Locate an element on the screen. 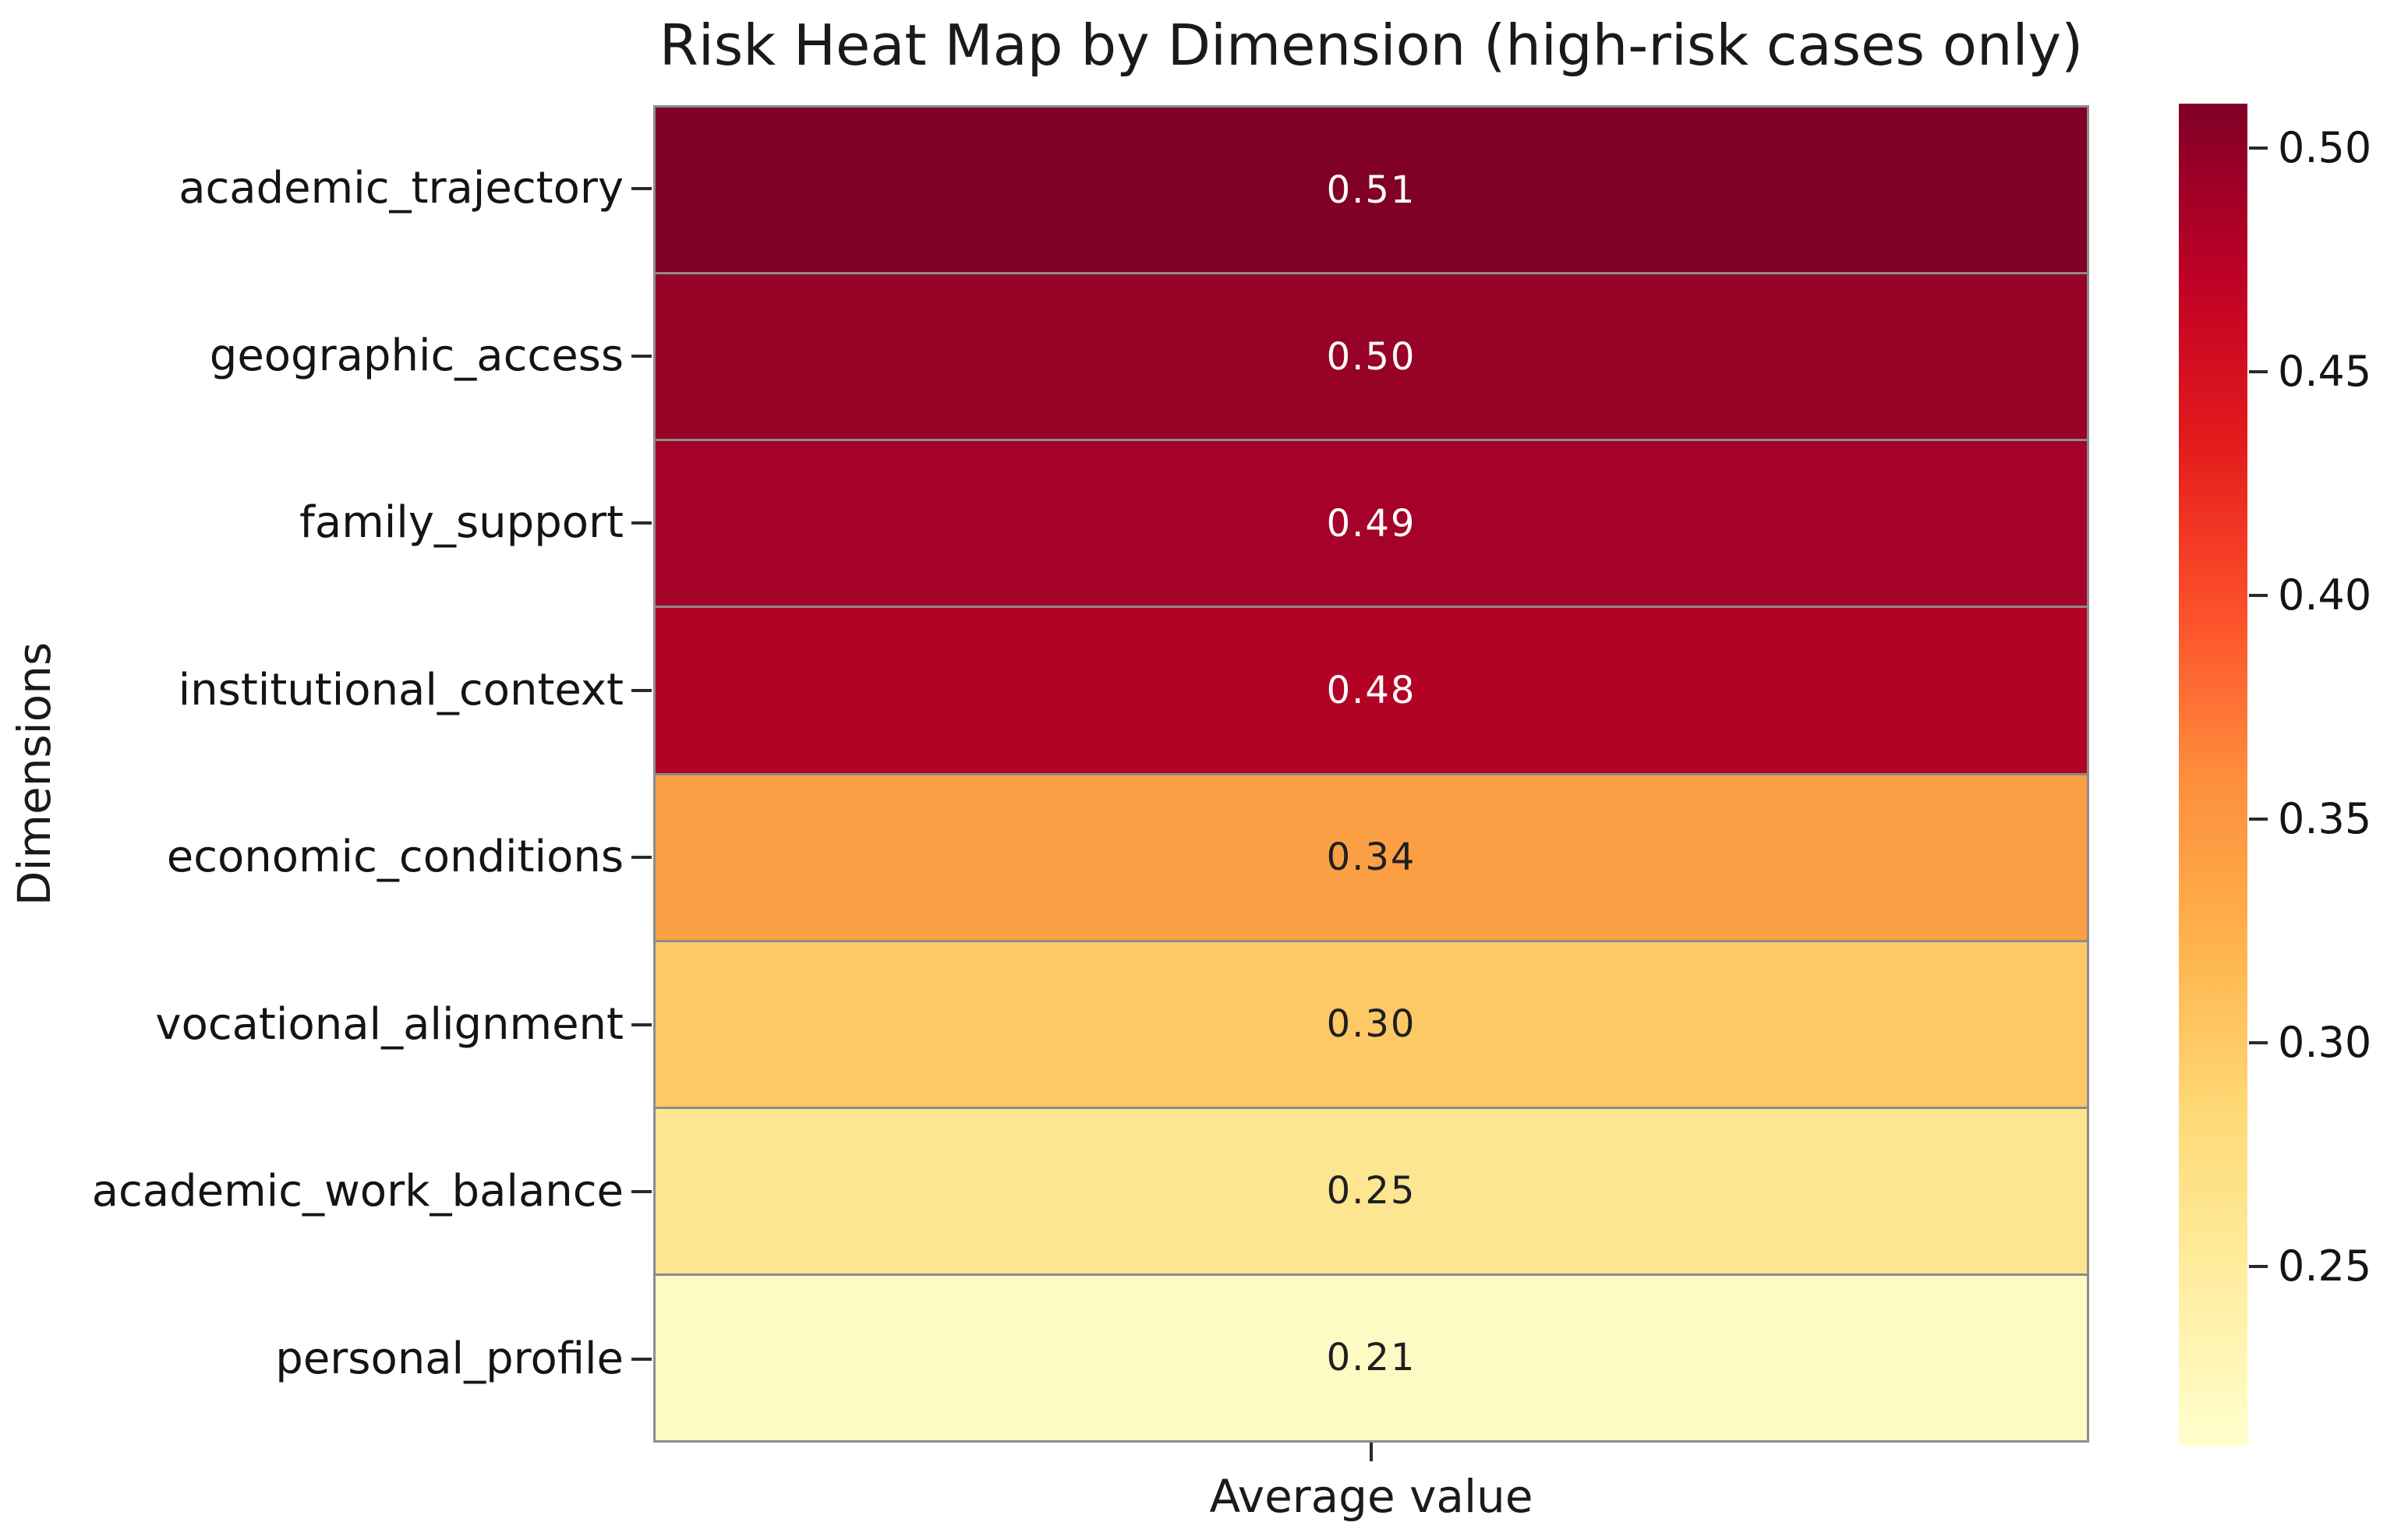  y-tick-label: economic_conditions is located at coordinates (395, 858).